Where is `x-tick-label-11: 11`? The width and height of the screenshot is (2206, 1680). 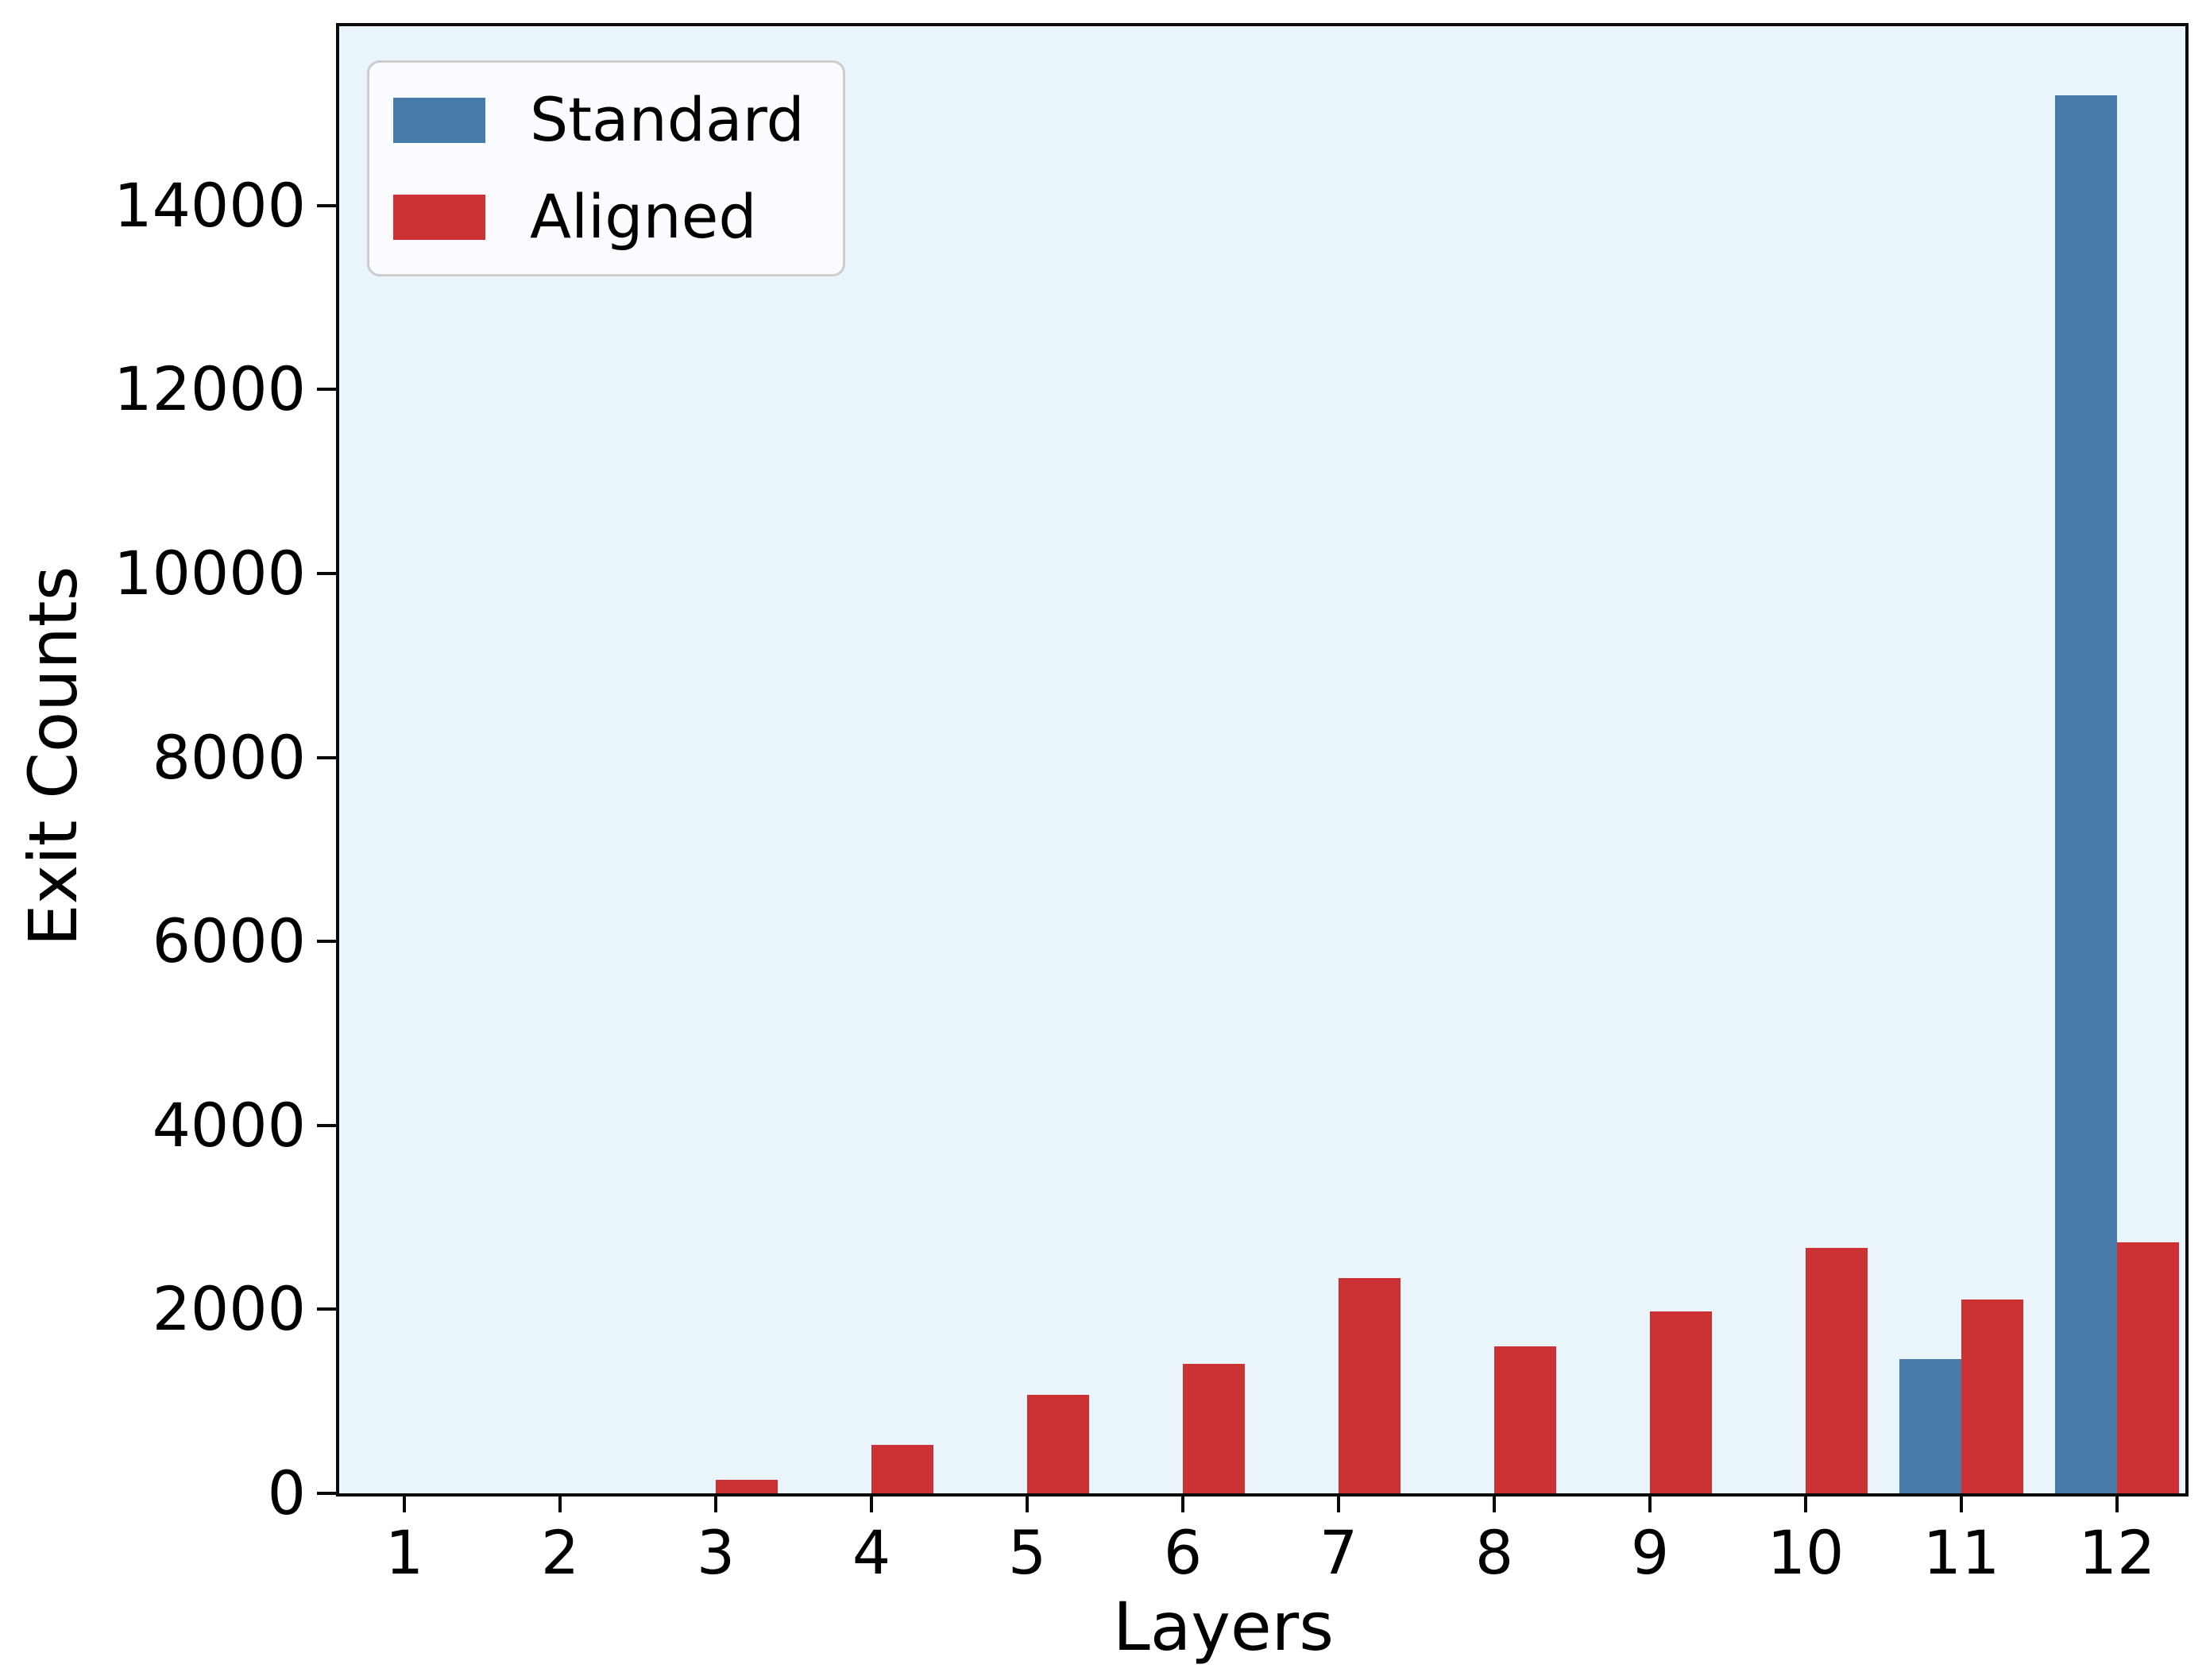 x-tick-label-11: 11 is located at coordinates (1961, 1552).